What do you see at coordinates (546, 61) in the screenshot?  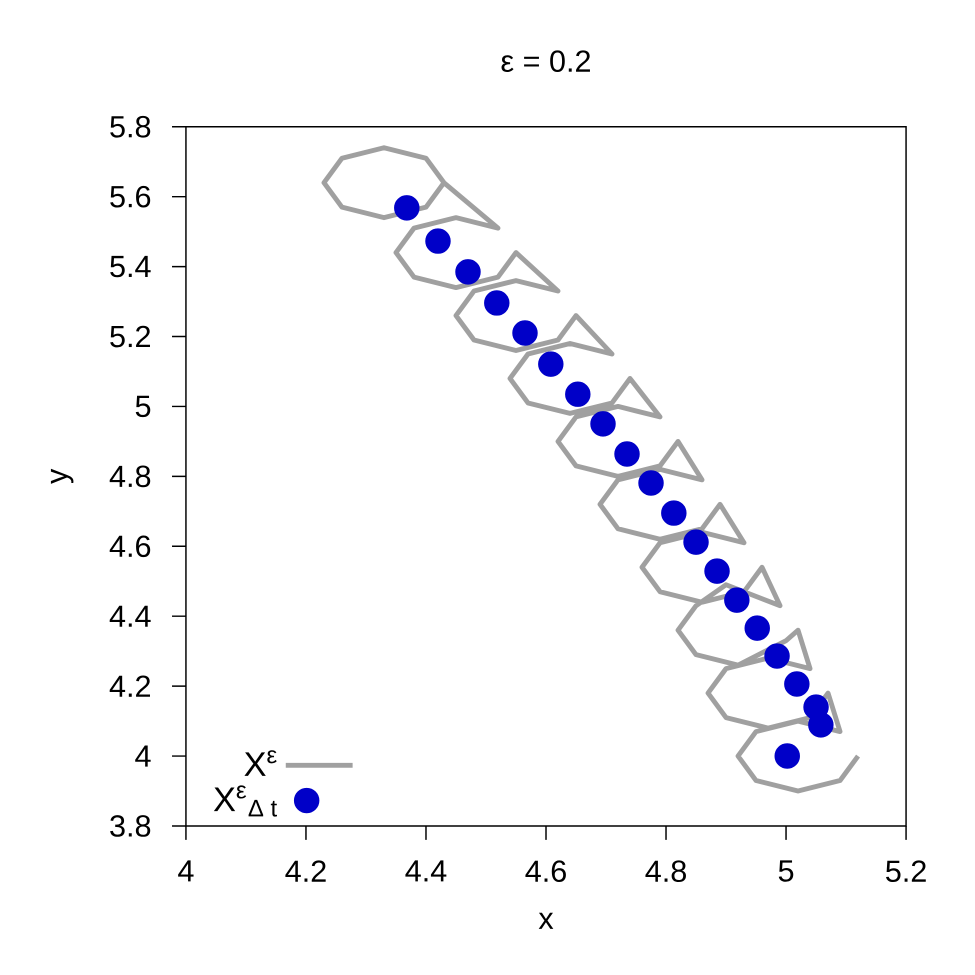 I see `chart-title: ε = 0.2` at bounding box center [546, 61].